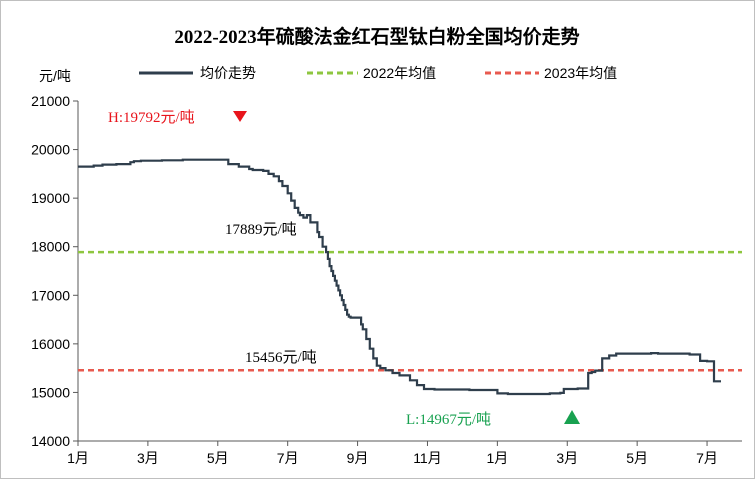 The height and width of the screenshot is (479, 755). What do you see at coordinates (55, 76) in the screenshot?
I see `y-axis-unit-label: 元/吨` at bounding box center [55, 76].